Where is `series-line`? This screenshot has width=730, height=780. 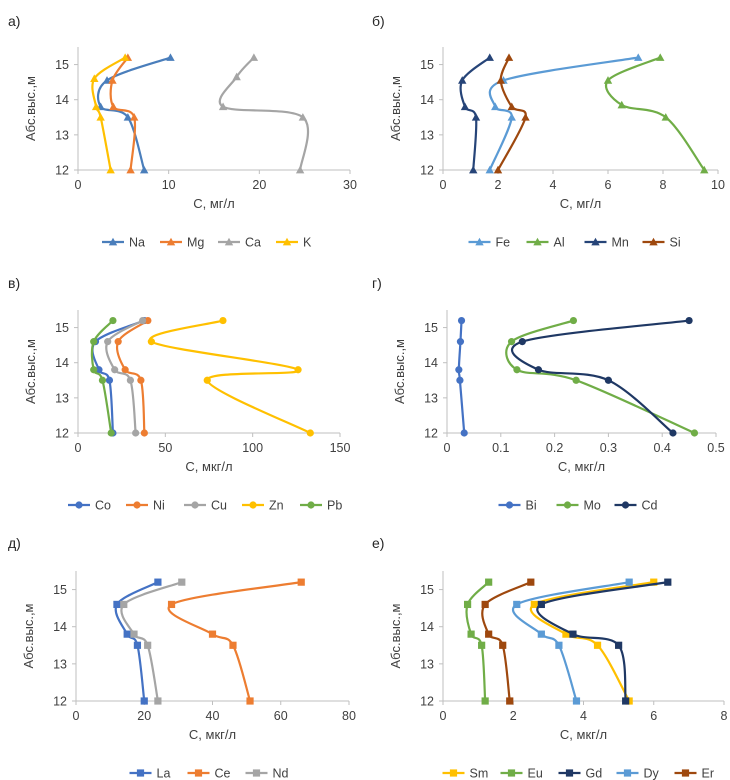
series-line is located at coordinates (234, 641).